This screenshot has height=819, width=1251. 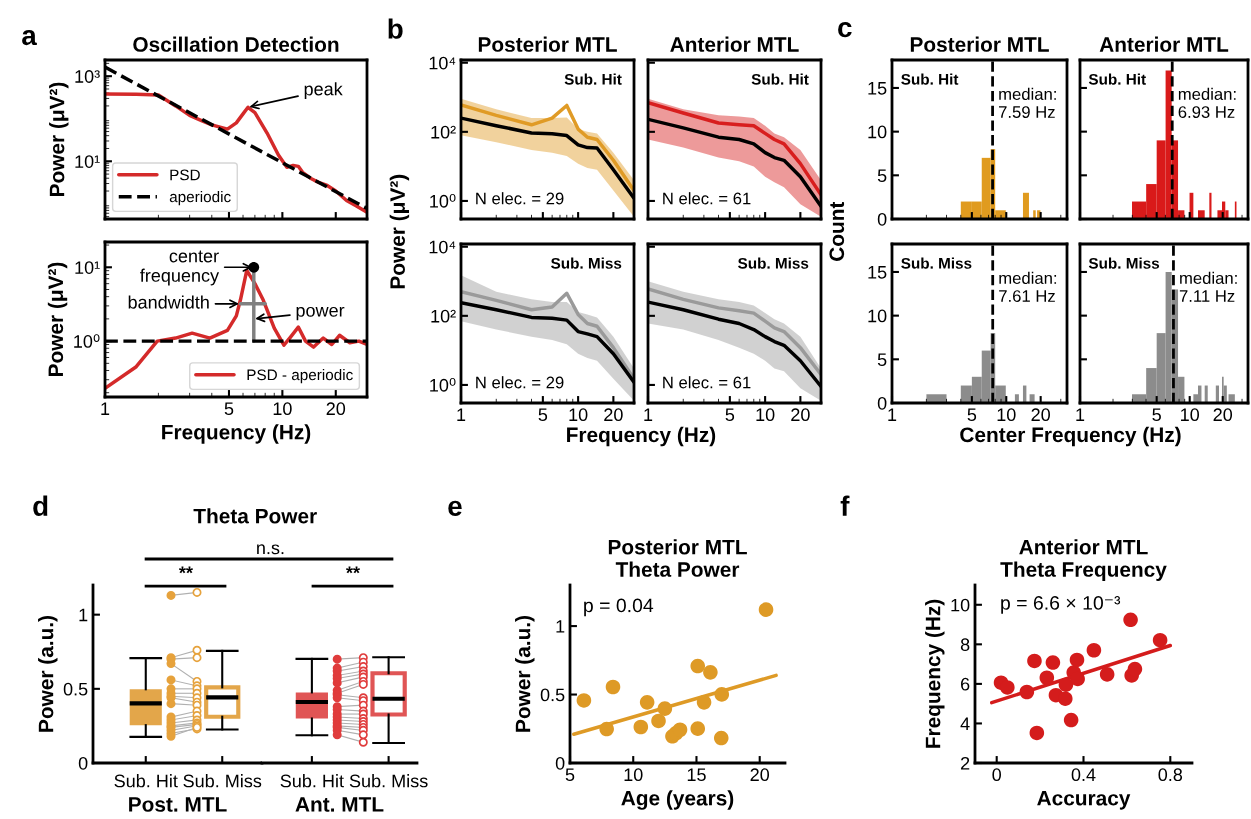 What do you see at coordinates (845, 30) in the screenshot?
I see `text: c` at bounding box center [845, 30].